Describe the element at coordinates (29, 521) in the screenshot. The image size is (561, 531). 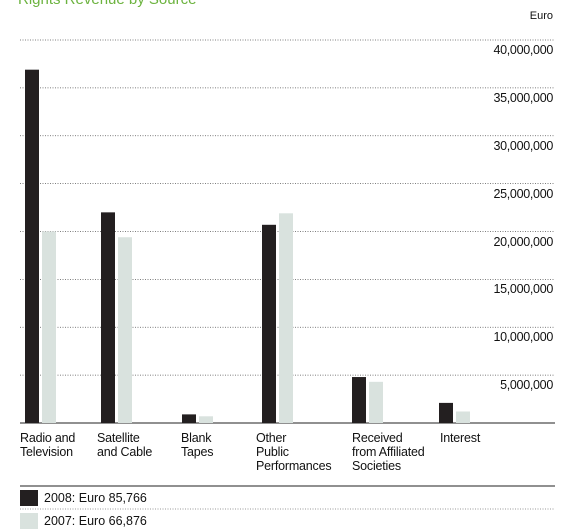
I see `legend-swatch-2007` at that location.